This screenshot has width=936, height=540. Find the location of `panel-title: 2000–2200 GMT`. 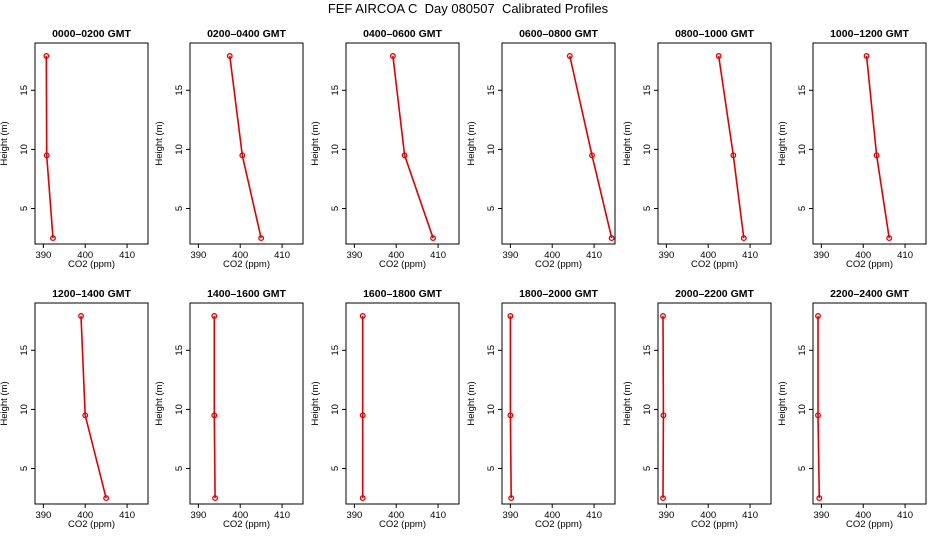

panel-title: 2000–2200 GMT is located at coordinates (714, 294).